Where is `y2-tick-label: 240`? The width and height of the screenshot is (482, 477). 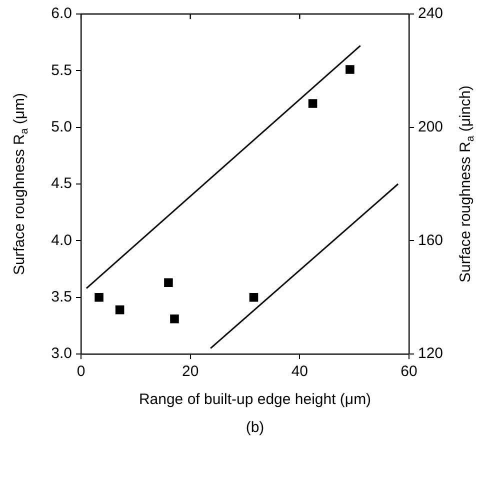
y2-tick-label: 240 is located at coordinates (431, 13).